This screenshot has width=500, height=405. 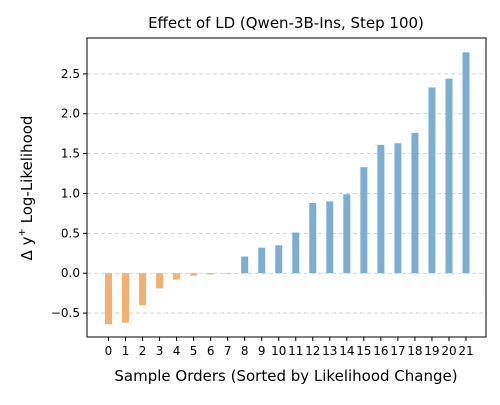 I want to click on y-tick-label: 2.0, so click(x=70, y=114).